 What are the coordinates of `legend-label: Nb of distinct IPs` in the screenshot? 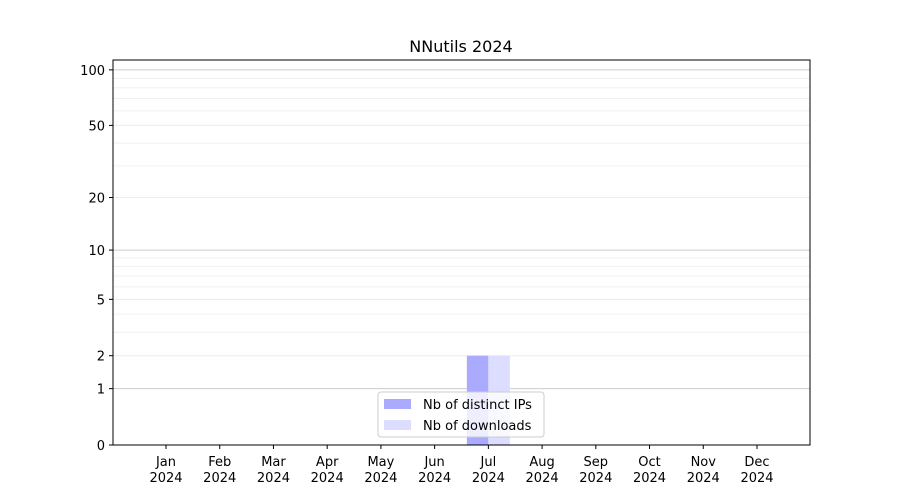 It's located at (477, 405).